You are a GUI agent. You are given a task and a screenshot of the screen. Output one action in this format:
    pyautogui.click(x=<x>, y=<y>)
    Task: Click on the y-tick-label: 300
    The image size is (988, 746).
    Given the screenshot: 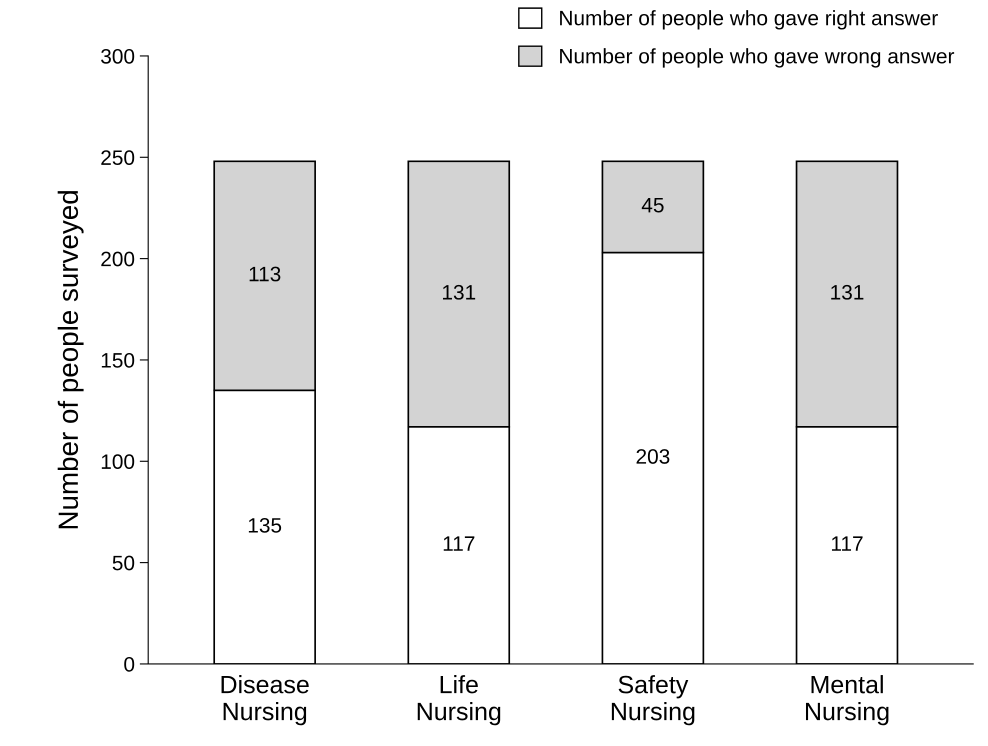 What is the action you would take?
    pyautogui.click(x=117, y=56)
    